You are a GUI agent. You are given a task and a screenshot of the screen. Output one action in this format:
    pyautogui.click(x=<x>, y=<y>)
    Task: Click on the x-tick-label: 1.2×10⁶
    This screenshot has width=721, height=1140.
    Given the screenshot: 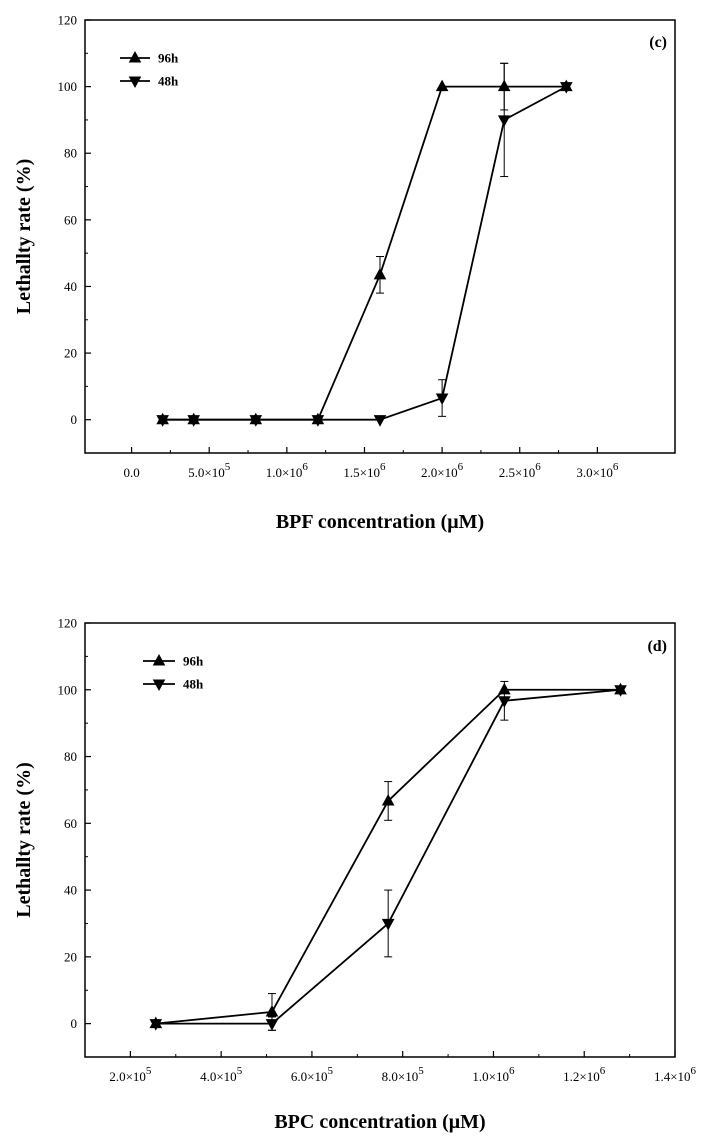 What is the action you would take?
    pyautogui.click(x=584, y=1074)
    